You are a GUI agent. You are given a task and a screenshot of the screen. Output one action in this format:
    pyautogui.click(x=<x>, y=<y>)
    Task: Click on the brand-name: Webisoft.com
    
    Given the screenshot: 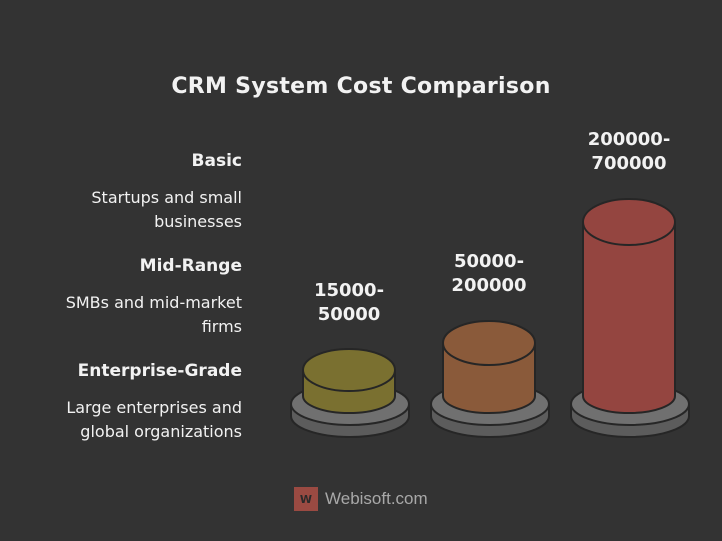 What is the action you would take?
    pyautogui.click(x=376, y=498)
    